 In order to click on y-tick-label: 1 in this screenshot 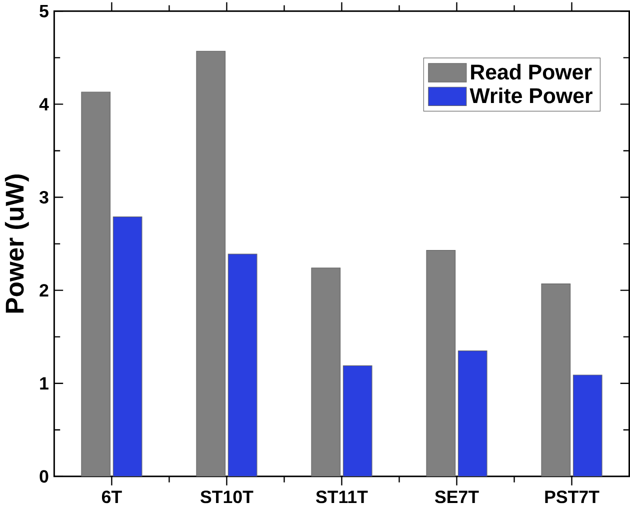, I will do `click(44, 383)`.